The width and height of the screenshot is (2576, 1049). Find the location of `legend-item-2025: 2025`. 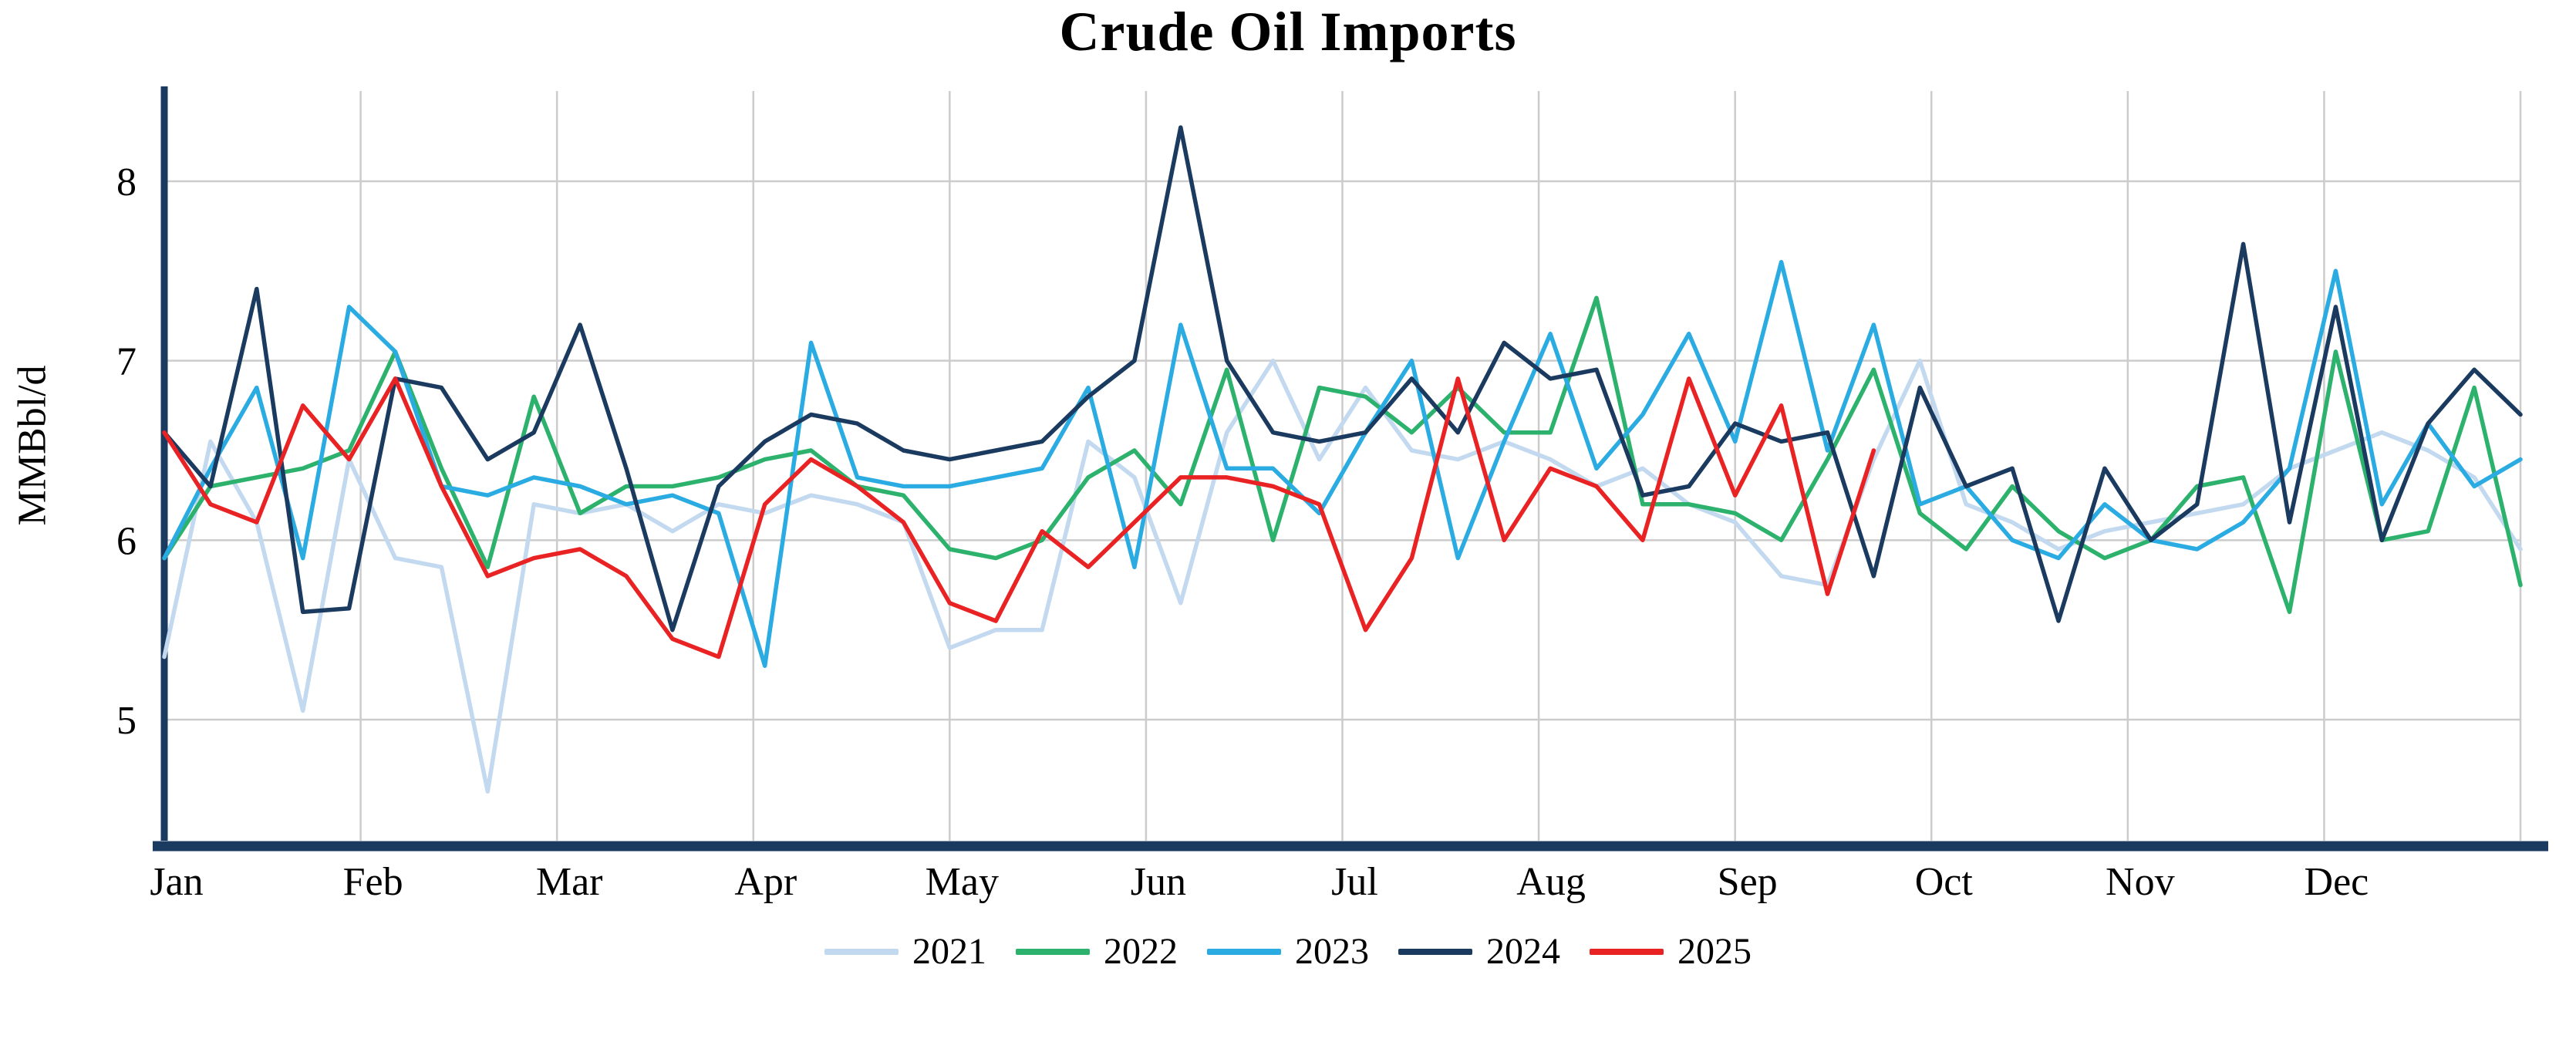

legend-item-2025: 2025 is located at coordinates (1671, 951).